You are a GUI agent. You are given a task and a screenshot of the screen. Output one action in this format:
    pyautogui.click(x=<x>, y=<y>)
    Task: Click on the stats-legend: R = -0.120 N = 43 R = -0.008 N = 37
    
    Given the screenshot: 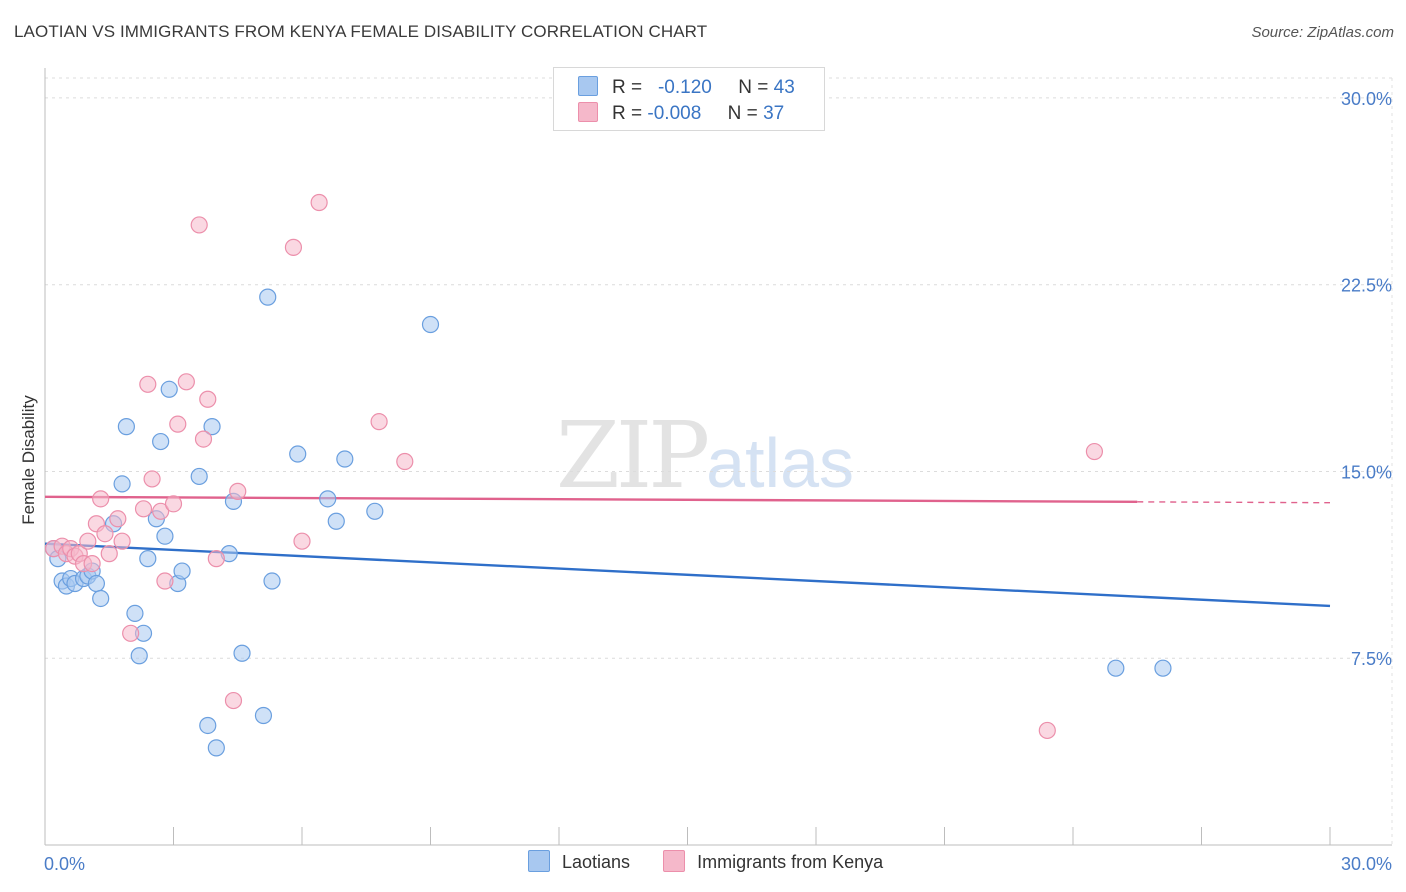 What is the action you would take?
    pyautogui.click(x=689, y=99)
    